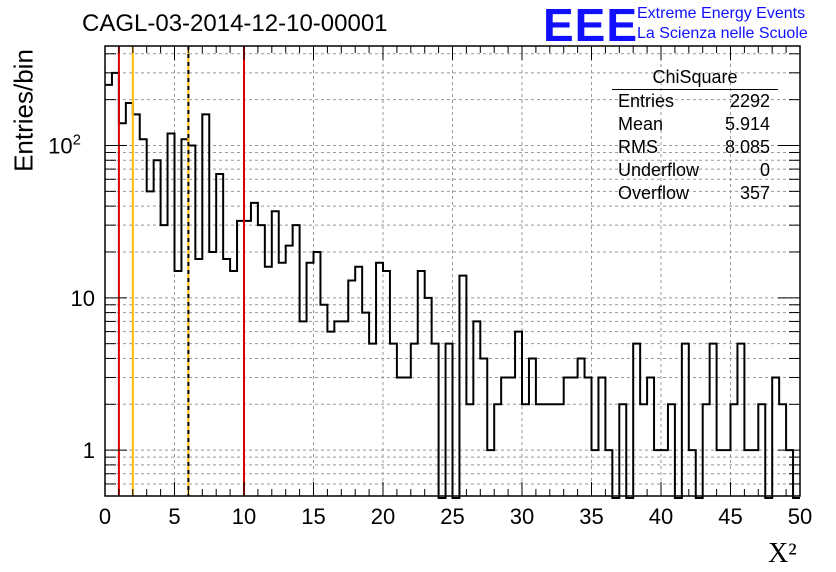 The width and height of the screenshot is (836, 572). What do you see at coordinates (89, 450) in the screenshot?
I see `y-tick-label: 1` at bounding box center [89, 450].